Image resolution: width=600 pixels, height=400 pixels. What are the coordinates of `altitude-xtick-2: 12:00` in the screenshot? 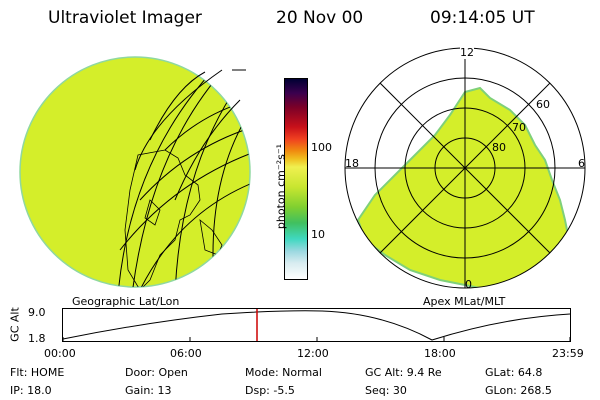 It's located at (313, 353).